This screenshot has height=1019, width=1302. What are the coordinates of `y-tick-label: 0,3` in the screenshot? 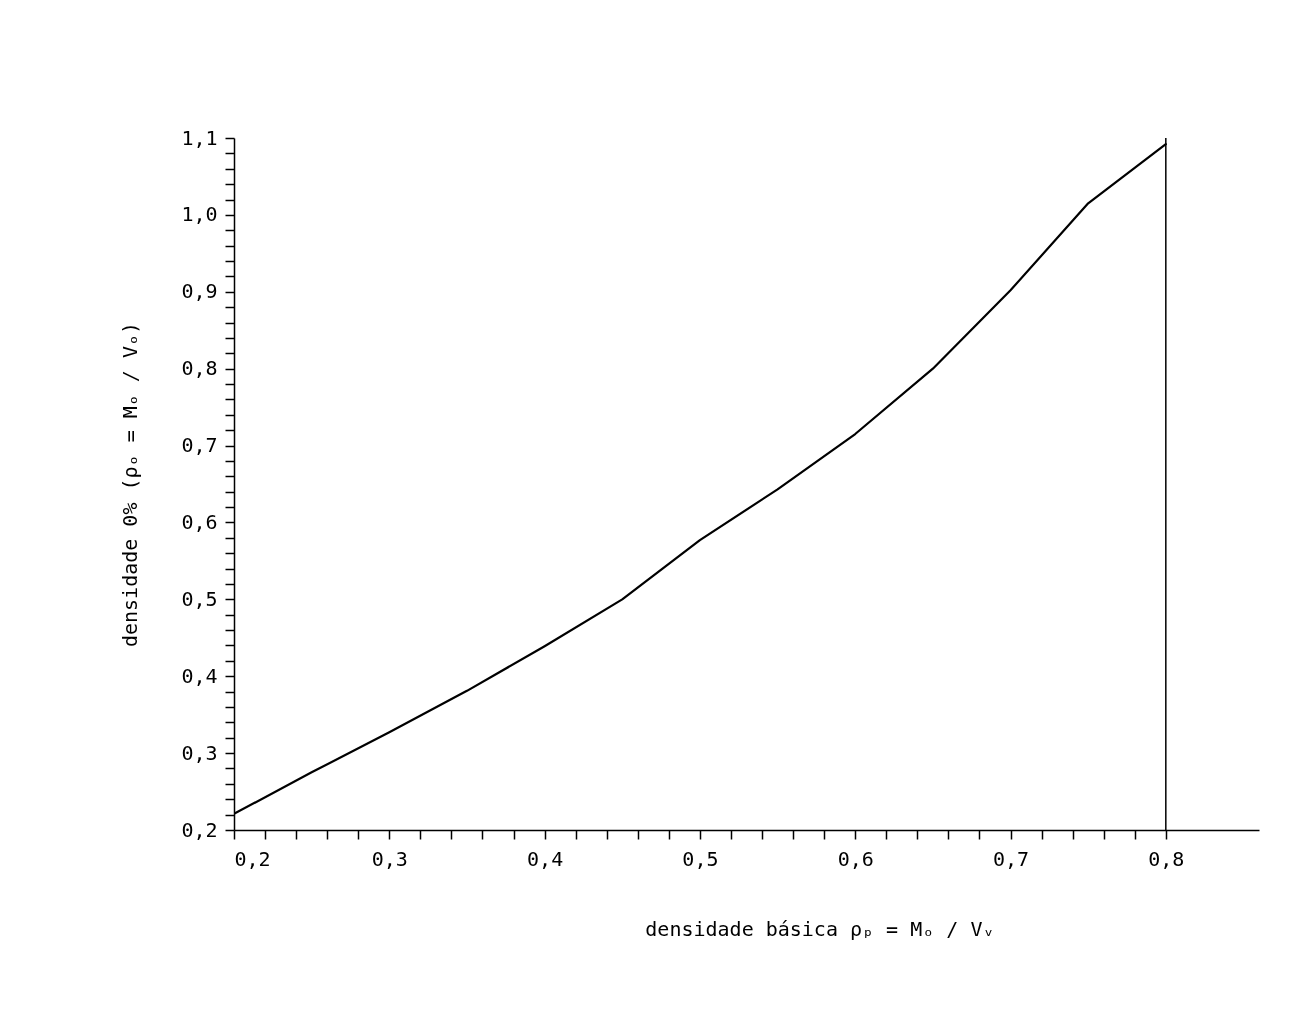 It's located at (199, 752).